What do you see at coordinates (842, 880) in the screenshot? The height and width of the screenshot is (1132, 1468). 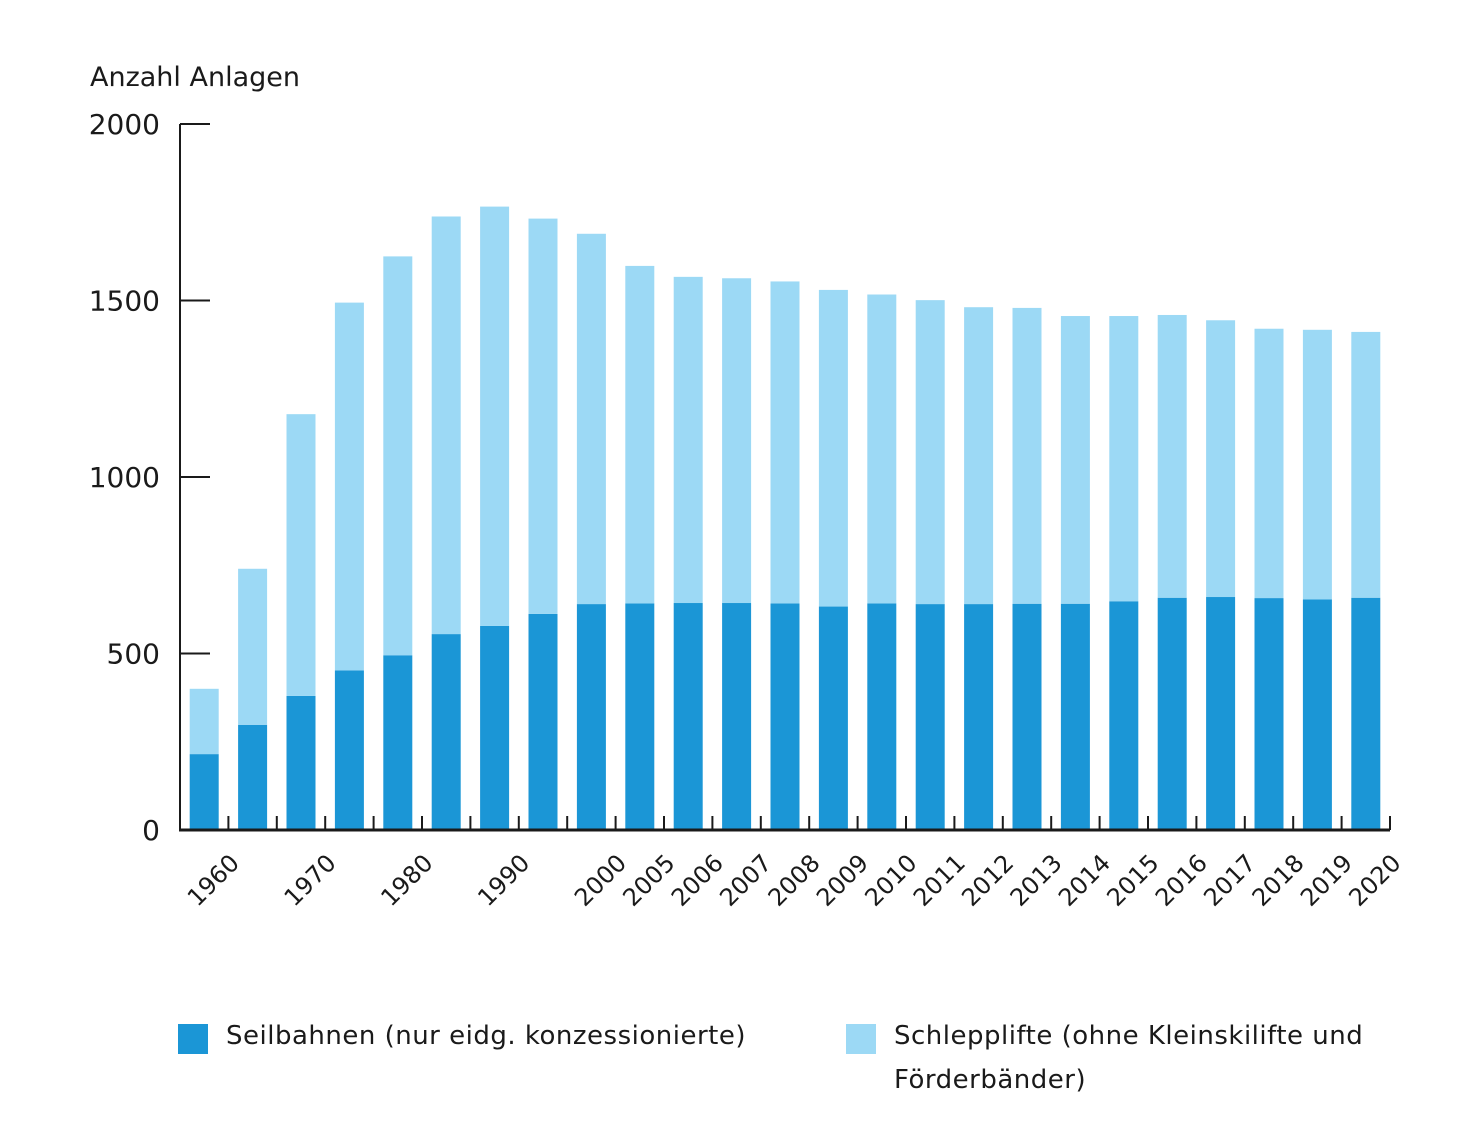 I see `x-tick-label-2009: 2009` at bounding box center [842, 880].